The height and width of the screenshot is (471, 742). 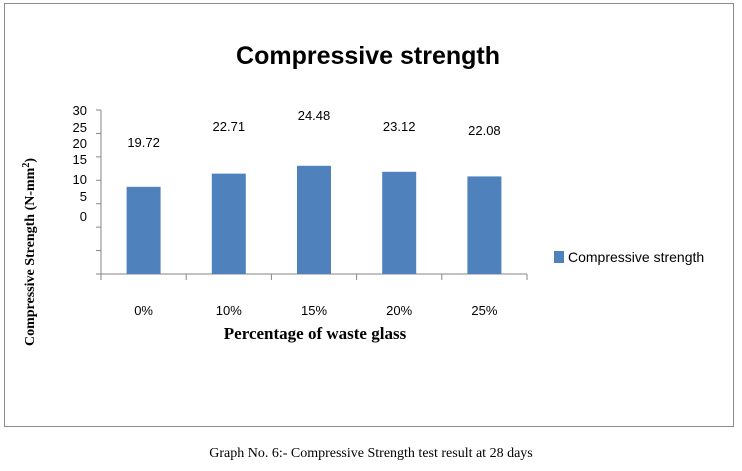 I want to click on bars, so click(x=314, y=219).